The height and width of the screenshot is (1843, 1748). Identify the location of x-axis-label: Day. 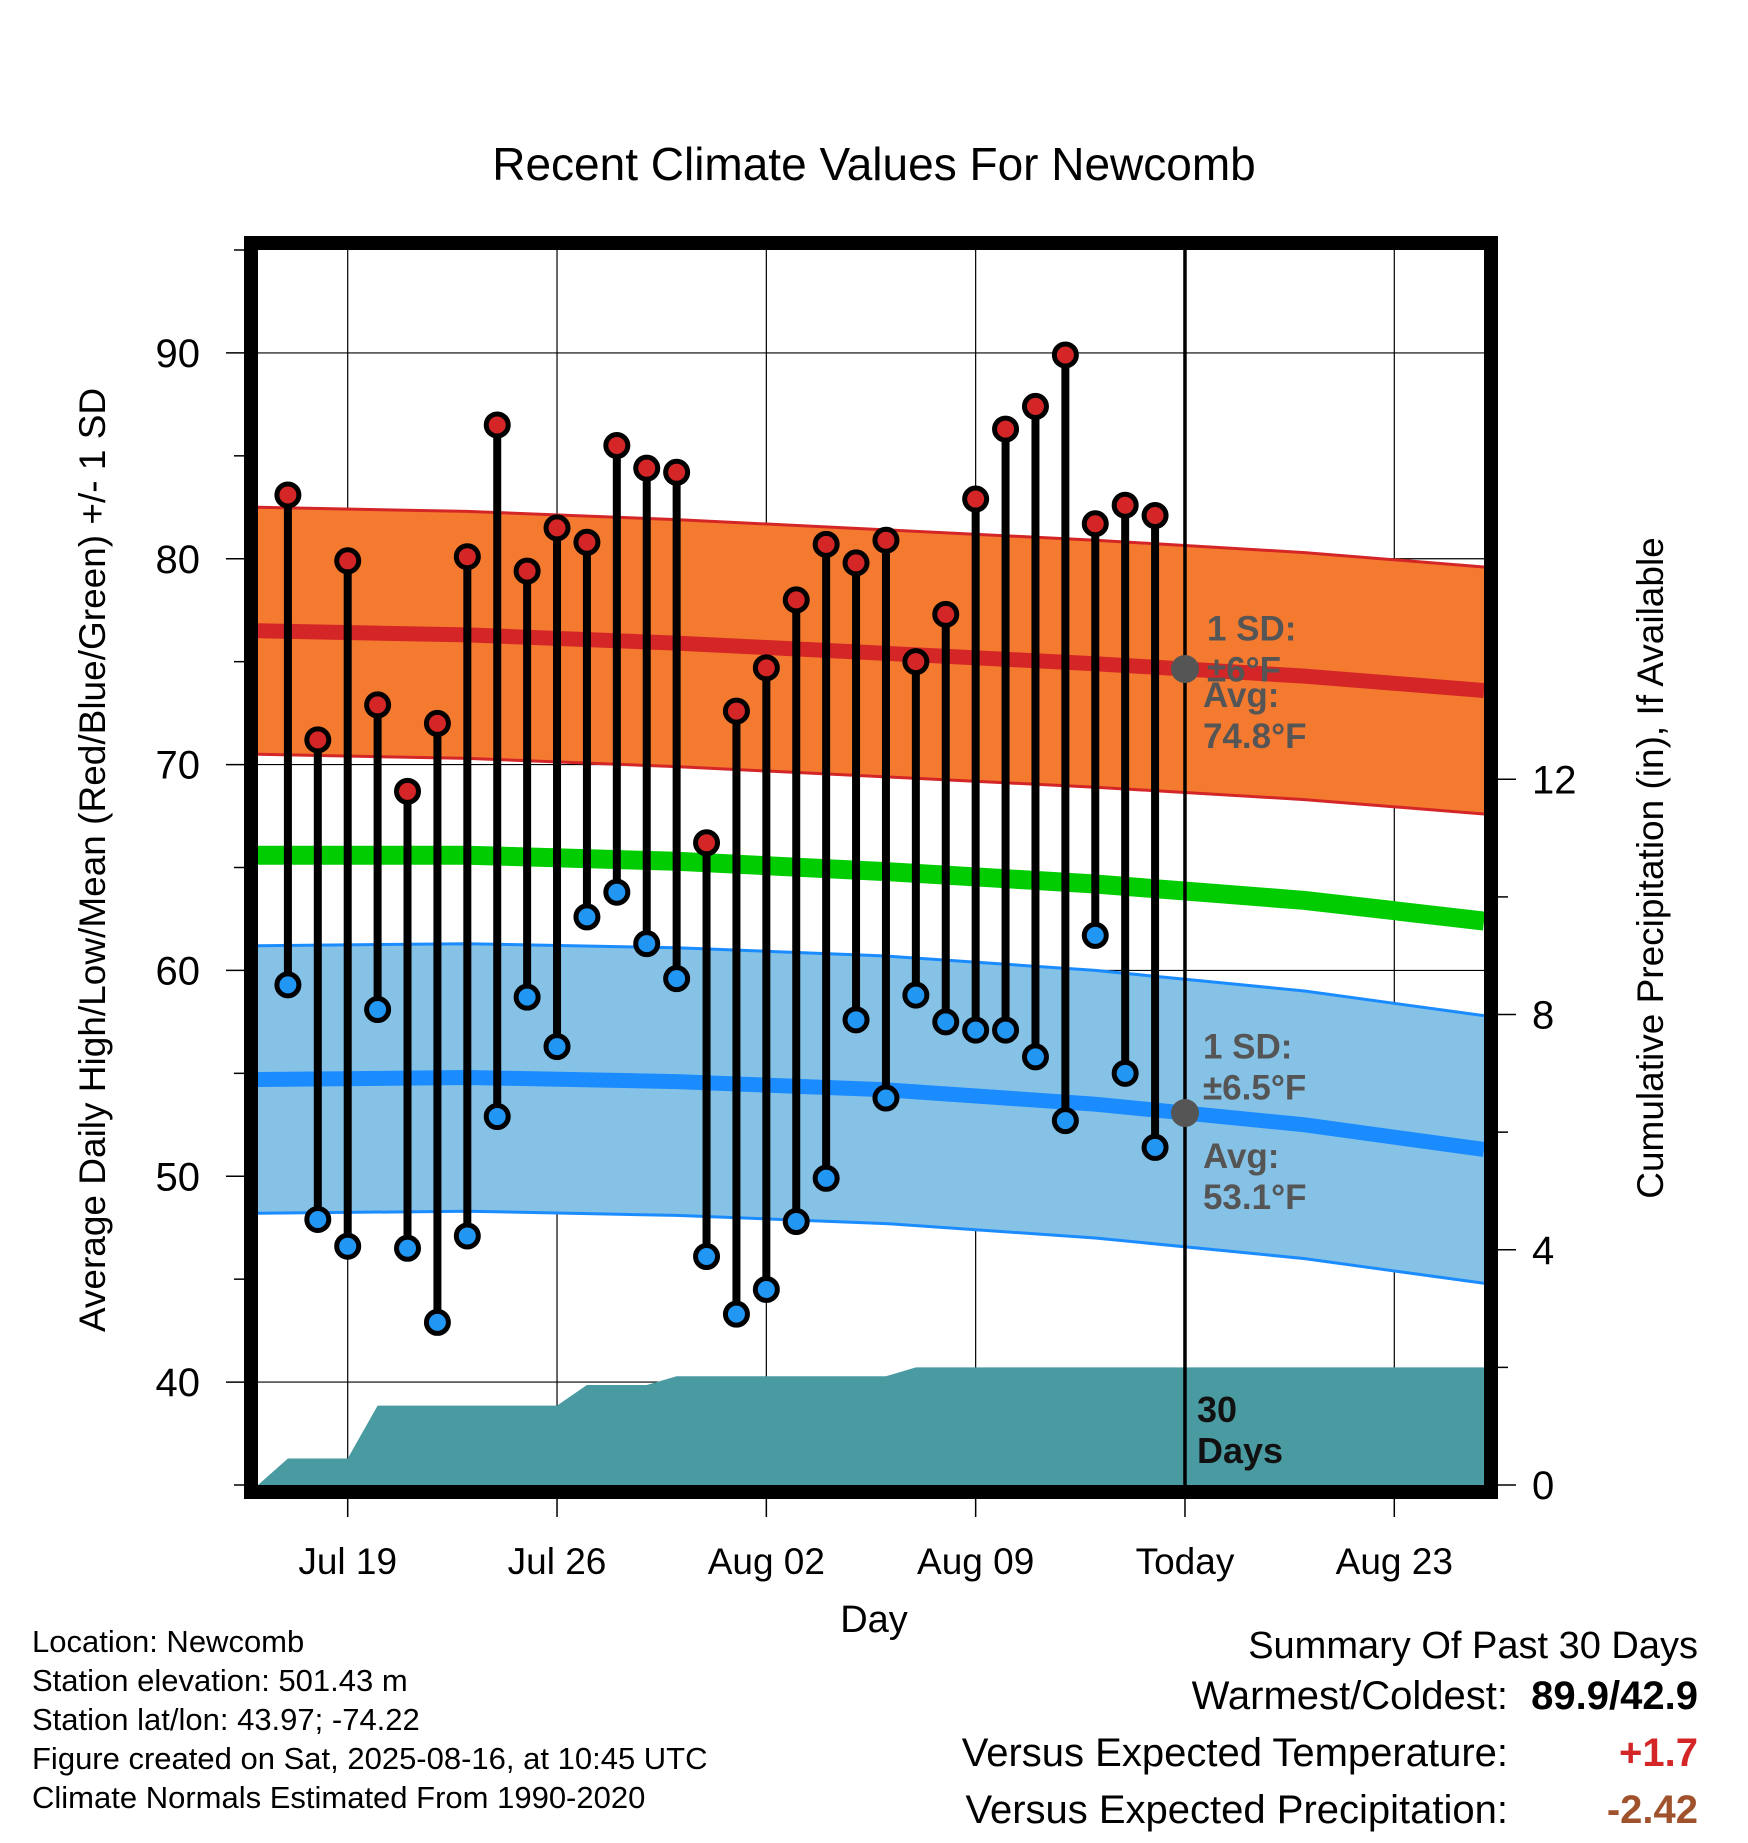
(874, 1620).